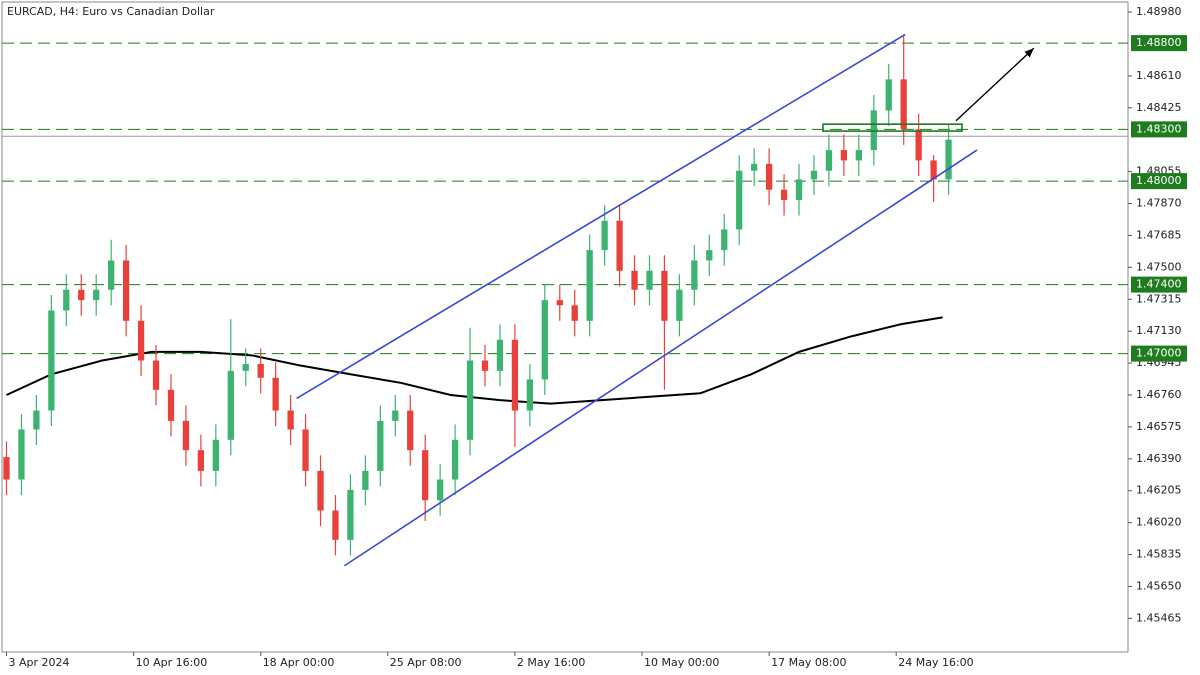  Describe the element at coordinates (1159, 75) in the screenshot. I see `y-tick-label: 1.48610` at that location.